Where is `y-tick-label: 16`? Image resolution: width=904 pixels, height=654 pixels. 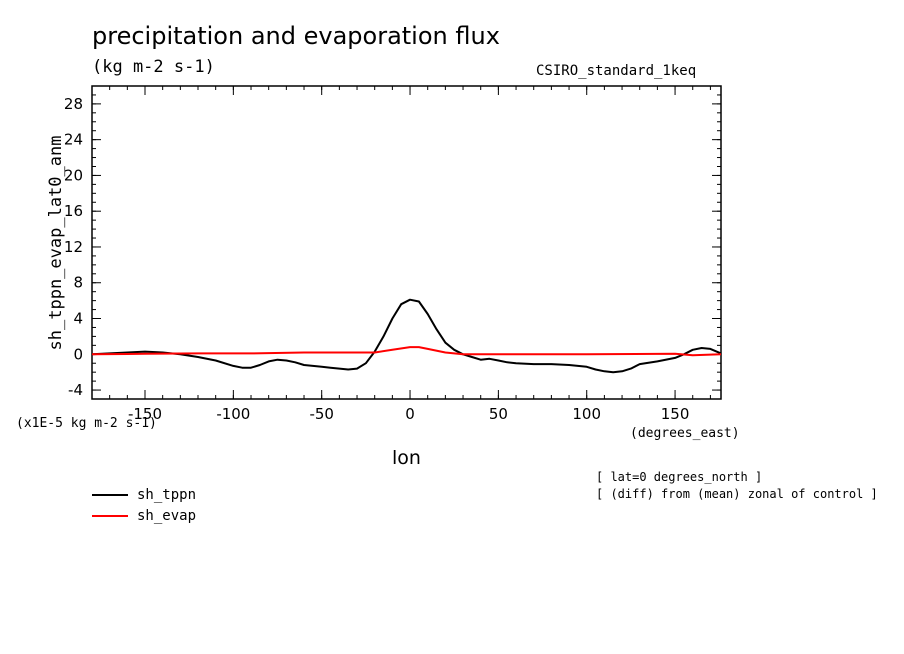 y-tick-label: 16 is located at coordinates (73, 211).